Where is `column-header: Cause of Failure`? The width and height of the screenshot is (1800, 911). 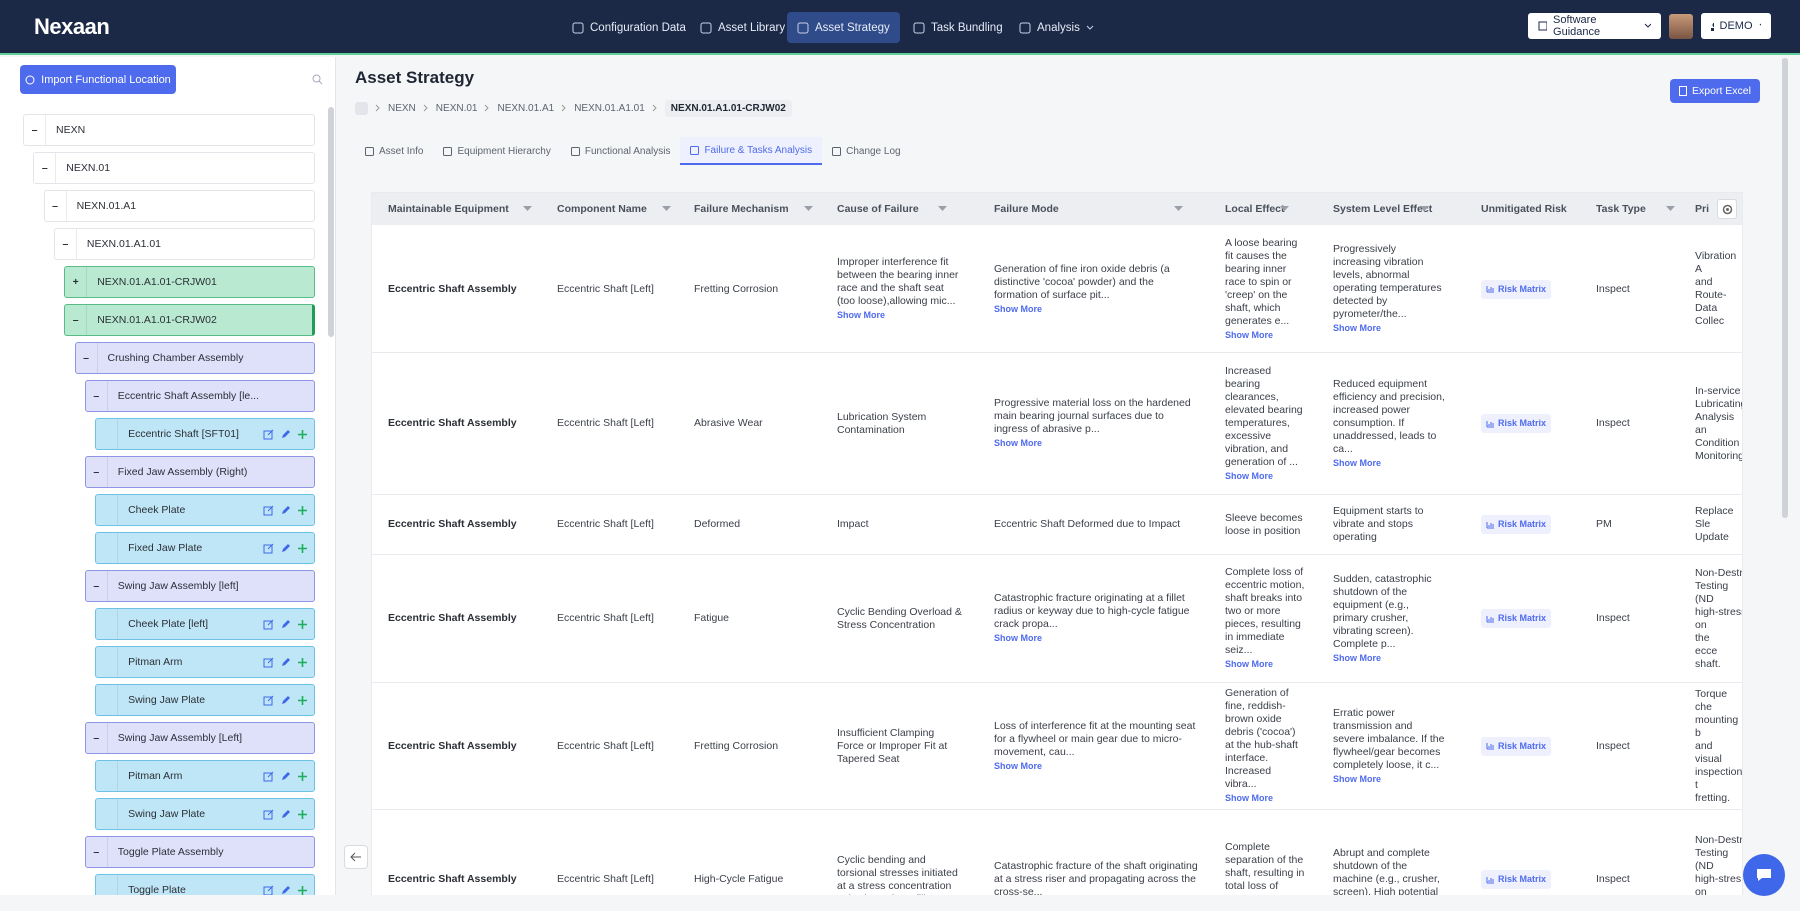 column-header: Cause of Failure is located at coordinates (900, 209).